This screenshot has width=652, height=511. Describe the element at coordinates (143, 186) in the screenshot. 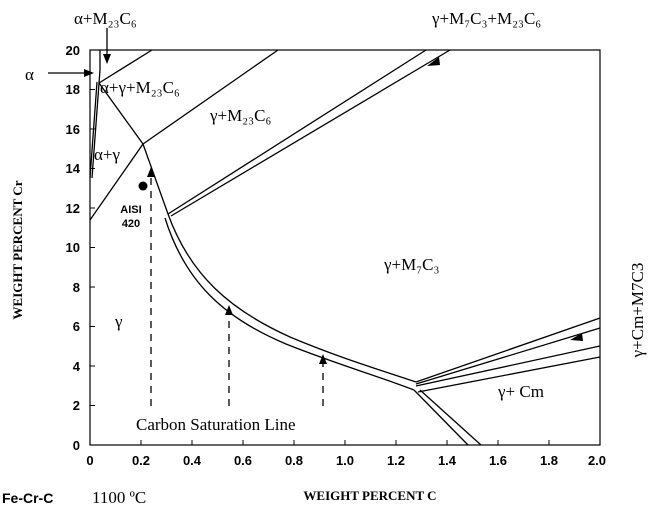

I see `aisi-420-point` at that location.